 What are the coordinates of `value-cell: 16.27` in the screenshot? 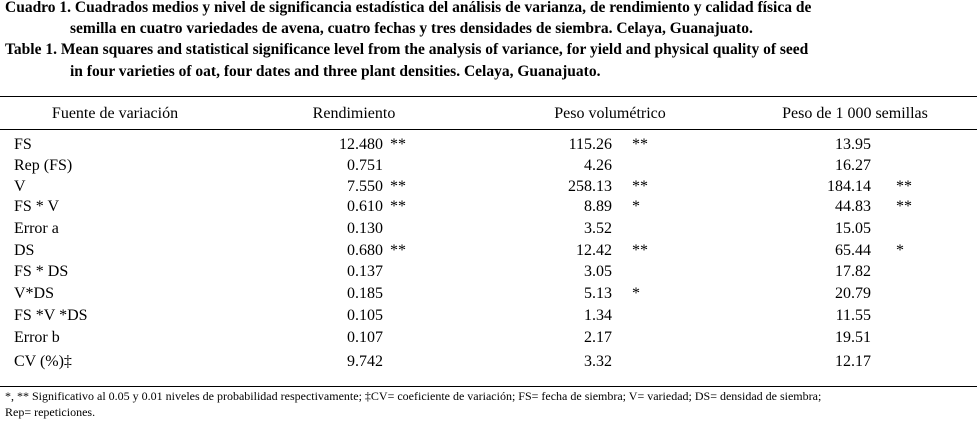 It's located at (853, 165).